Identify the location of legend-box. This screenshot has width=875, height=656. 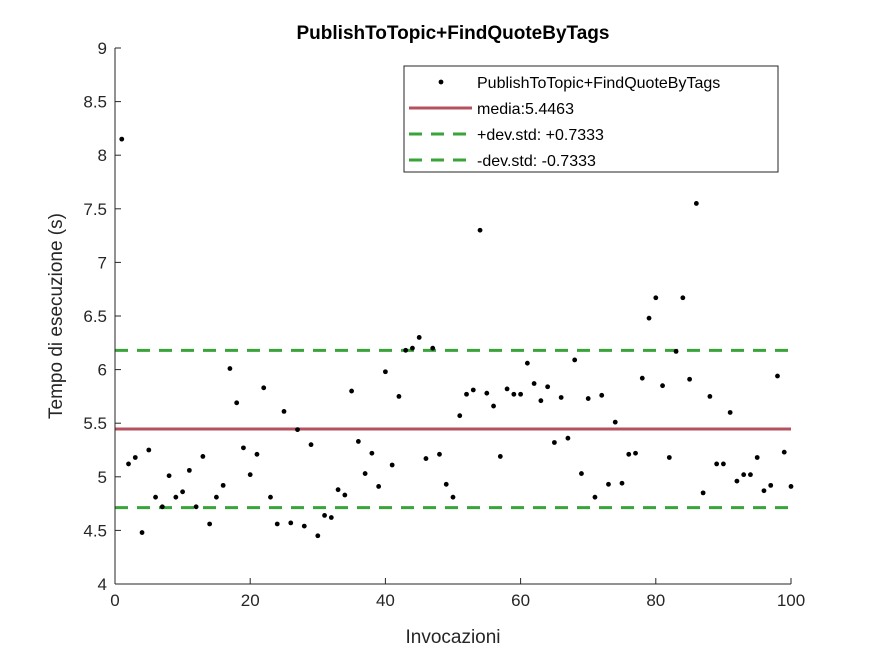
(591, 119).